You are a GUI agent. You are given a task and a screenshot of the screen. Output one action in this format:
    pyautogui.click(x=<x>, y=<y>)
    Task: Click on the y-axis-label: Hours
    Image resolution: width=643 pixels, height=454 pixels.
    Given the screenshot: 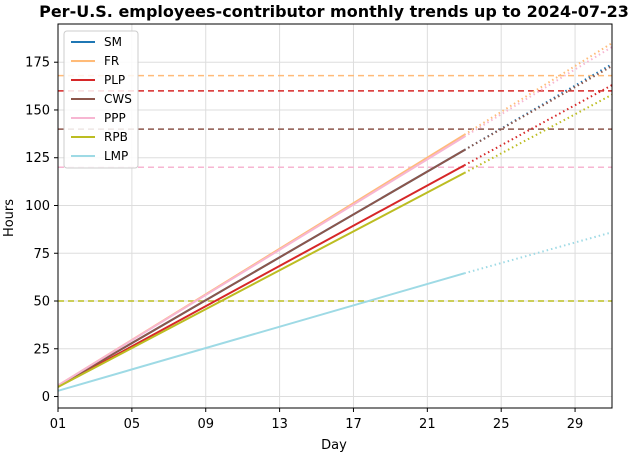 What is the action you would take?
    pyautogui.click(x=9, y=218)
    